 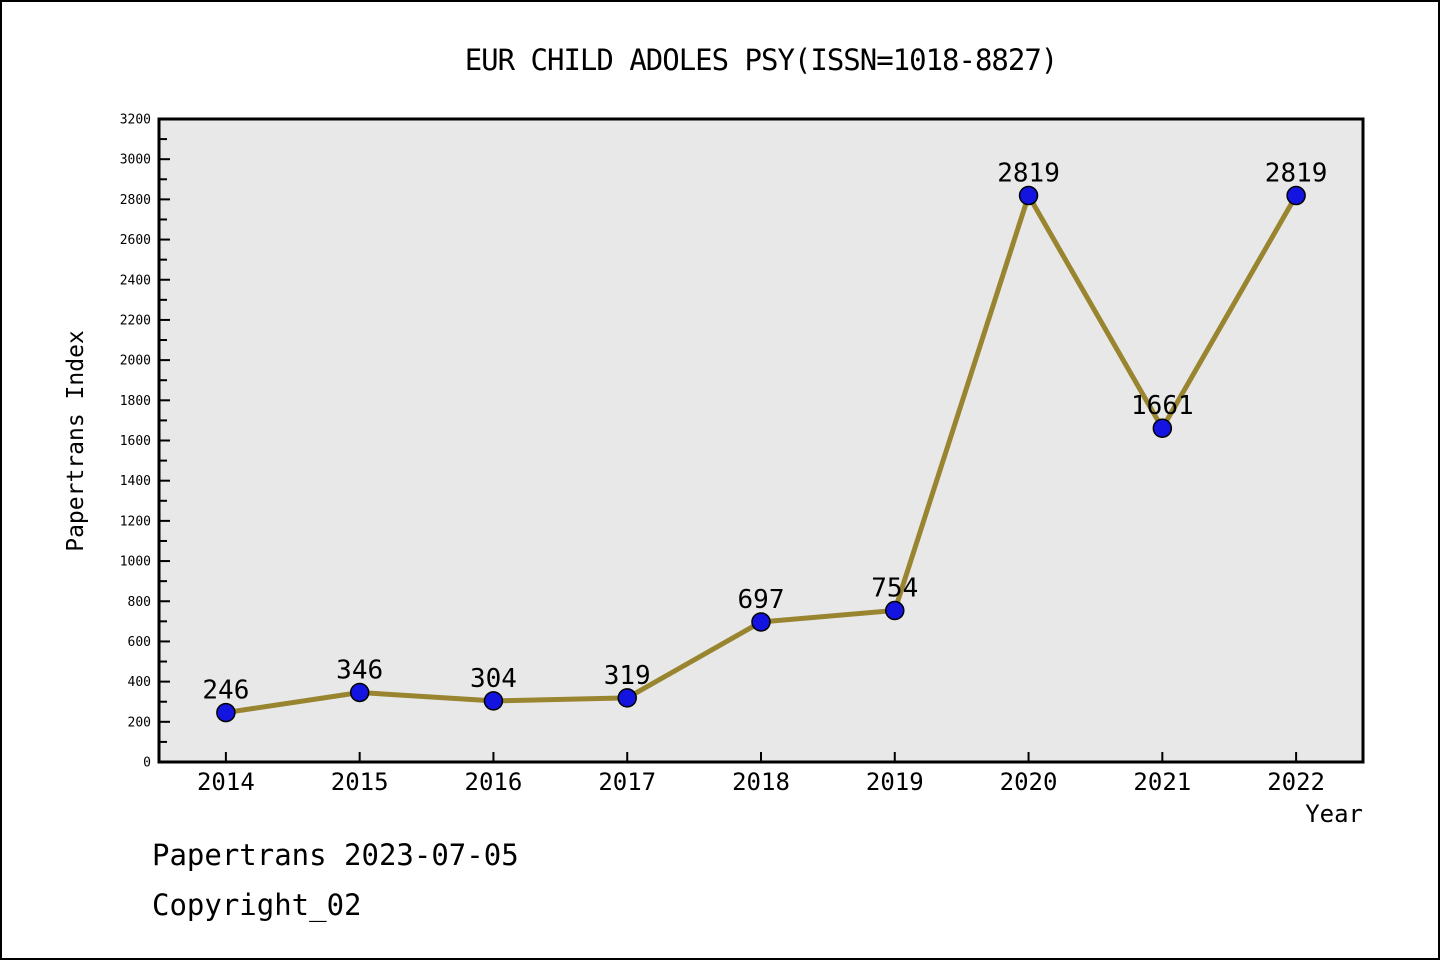 What do you see at coordinates (135, 120) in the screenshot?
I see `y-axis-tick-label: 3200` at bounding box center [135, 120].